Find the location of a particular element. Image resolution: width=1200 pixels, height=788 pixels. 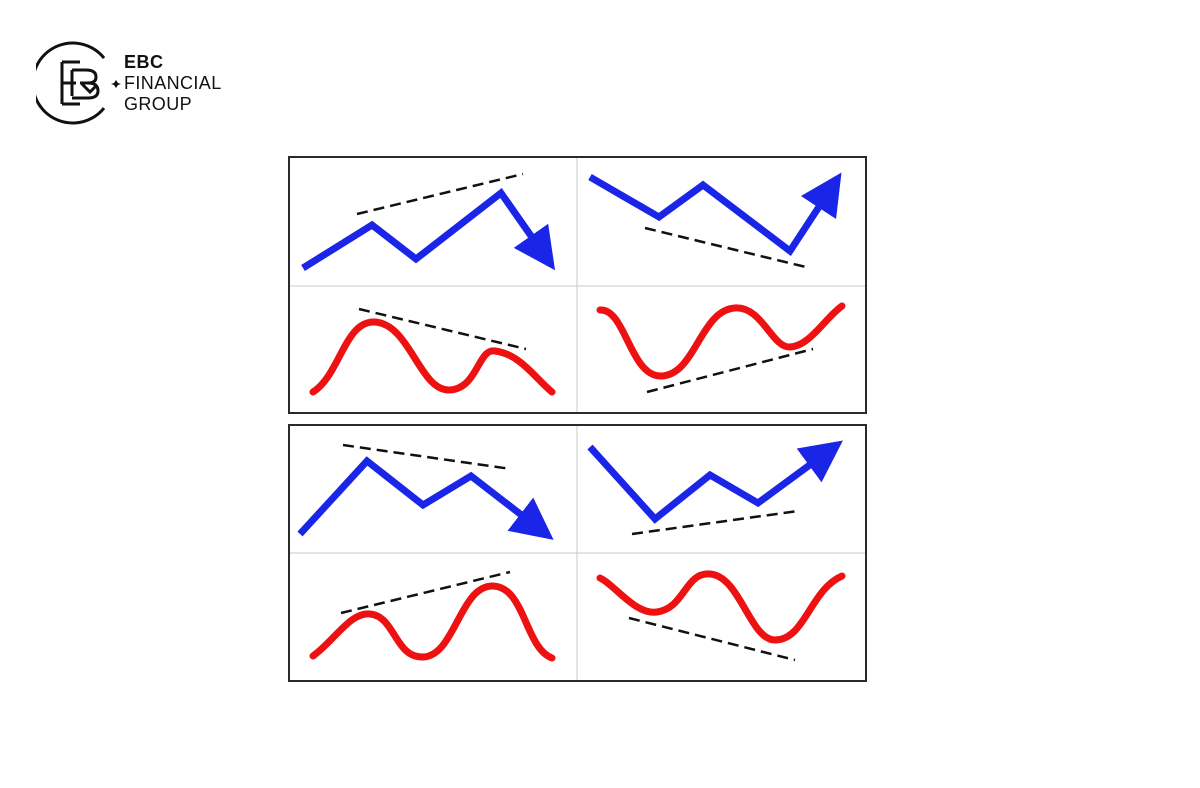

cell-price-bullish-regular is located at coordinates (715, 221).